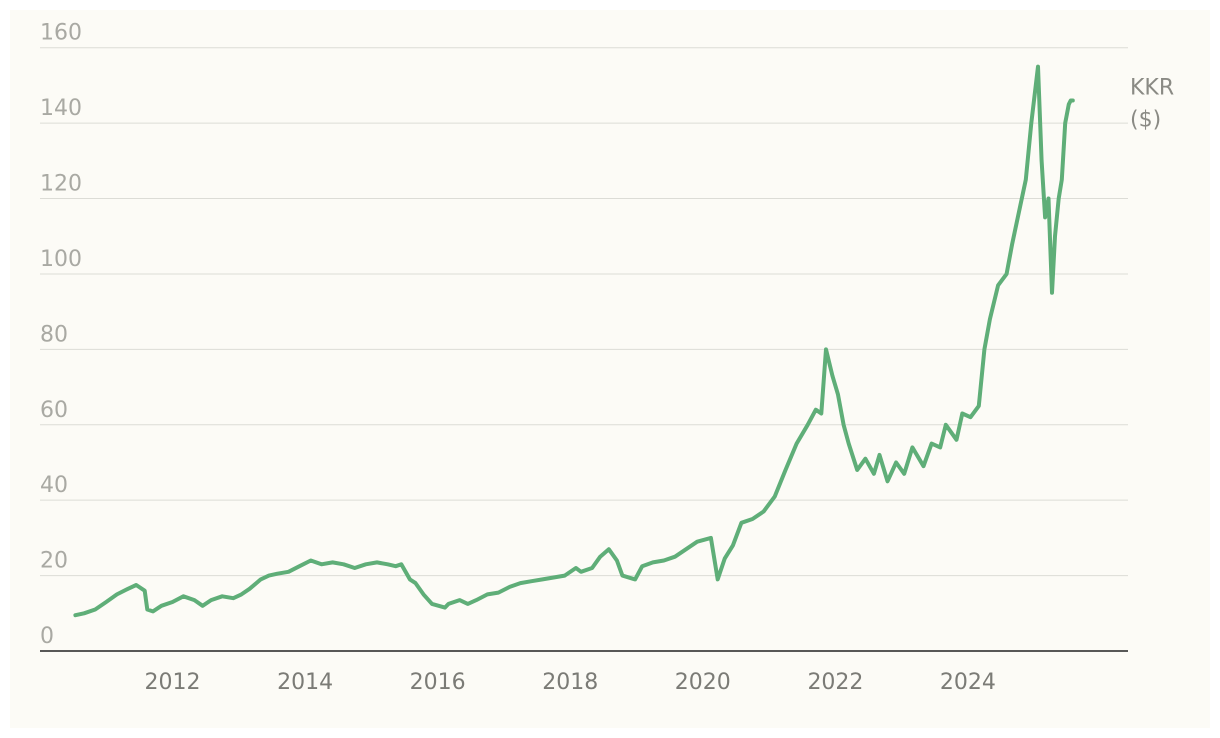 This screenshot has height=738, width=1220. Describe the element at coordinates (968, 682) in the screenshot. I see `x-tick-label: 2024` at that location.